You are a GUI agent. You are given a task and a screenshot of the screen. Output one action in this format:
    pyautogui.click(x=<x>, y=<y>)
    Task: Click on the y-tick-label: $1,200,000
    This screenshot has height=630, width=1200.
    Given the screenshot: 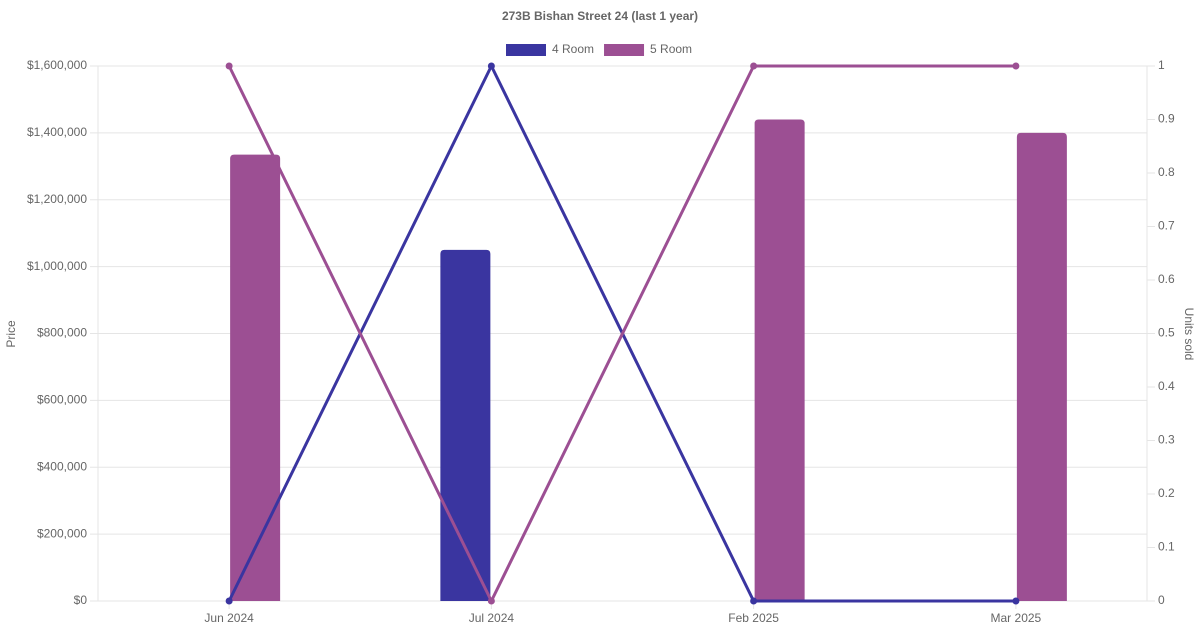 What is the action you would take?
    pyautogui.click(x=57, y=199)
    